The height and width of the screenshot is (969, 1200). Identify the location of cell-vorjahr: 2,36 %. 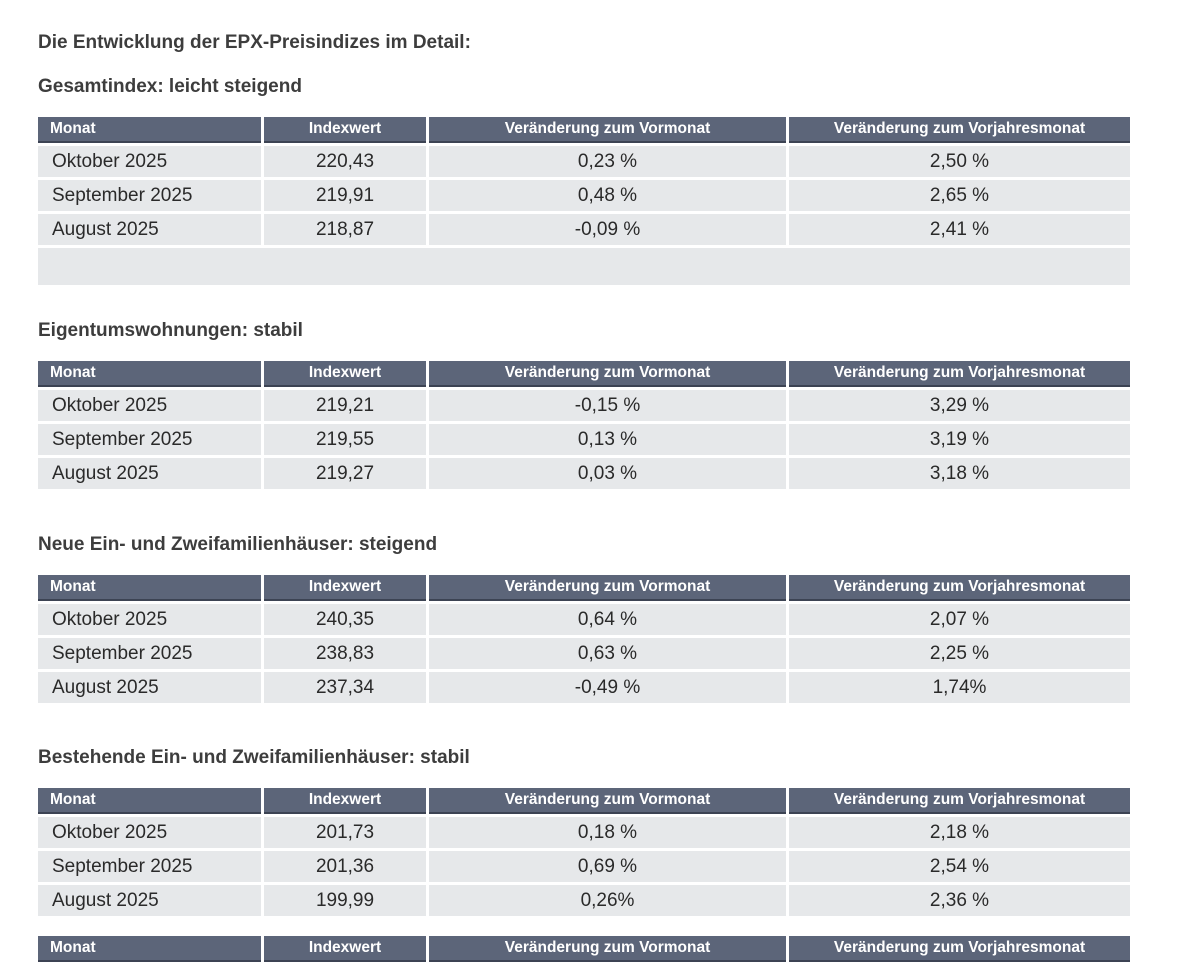
(959, 900).